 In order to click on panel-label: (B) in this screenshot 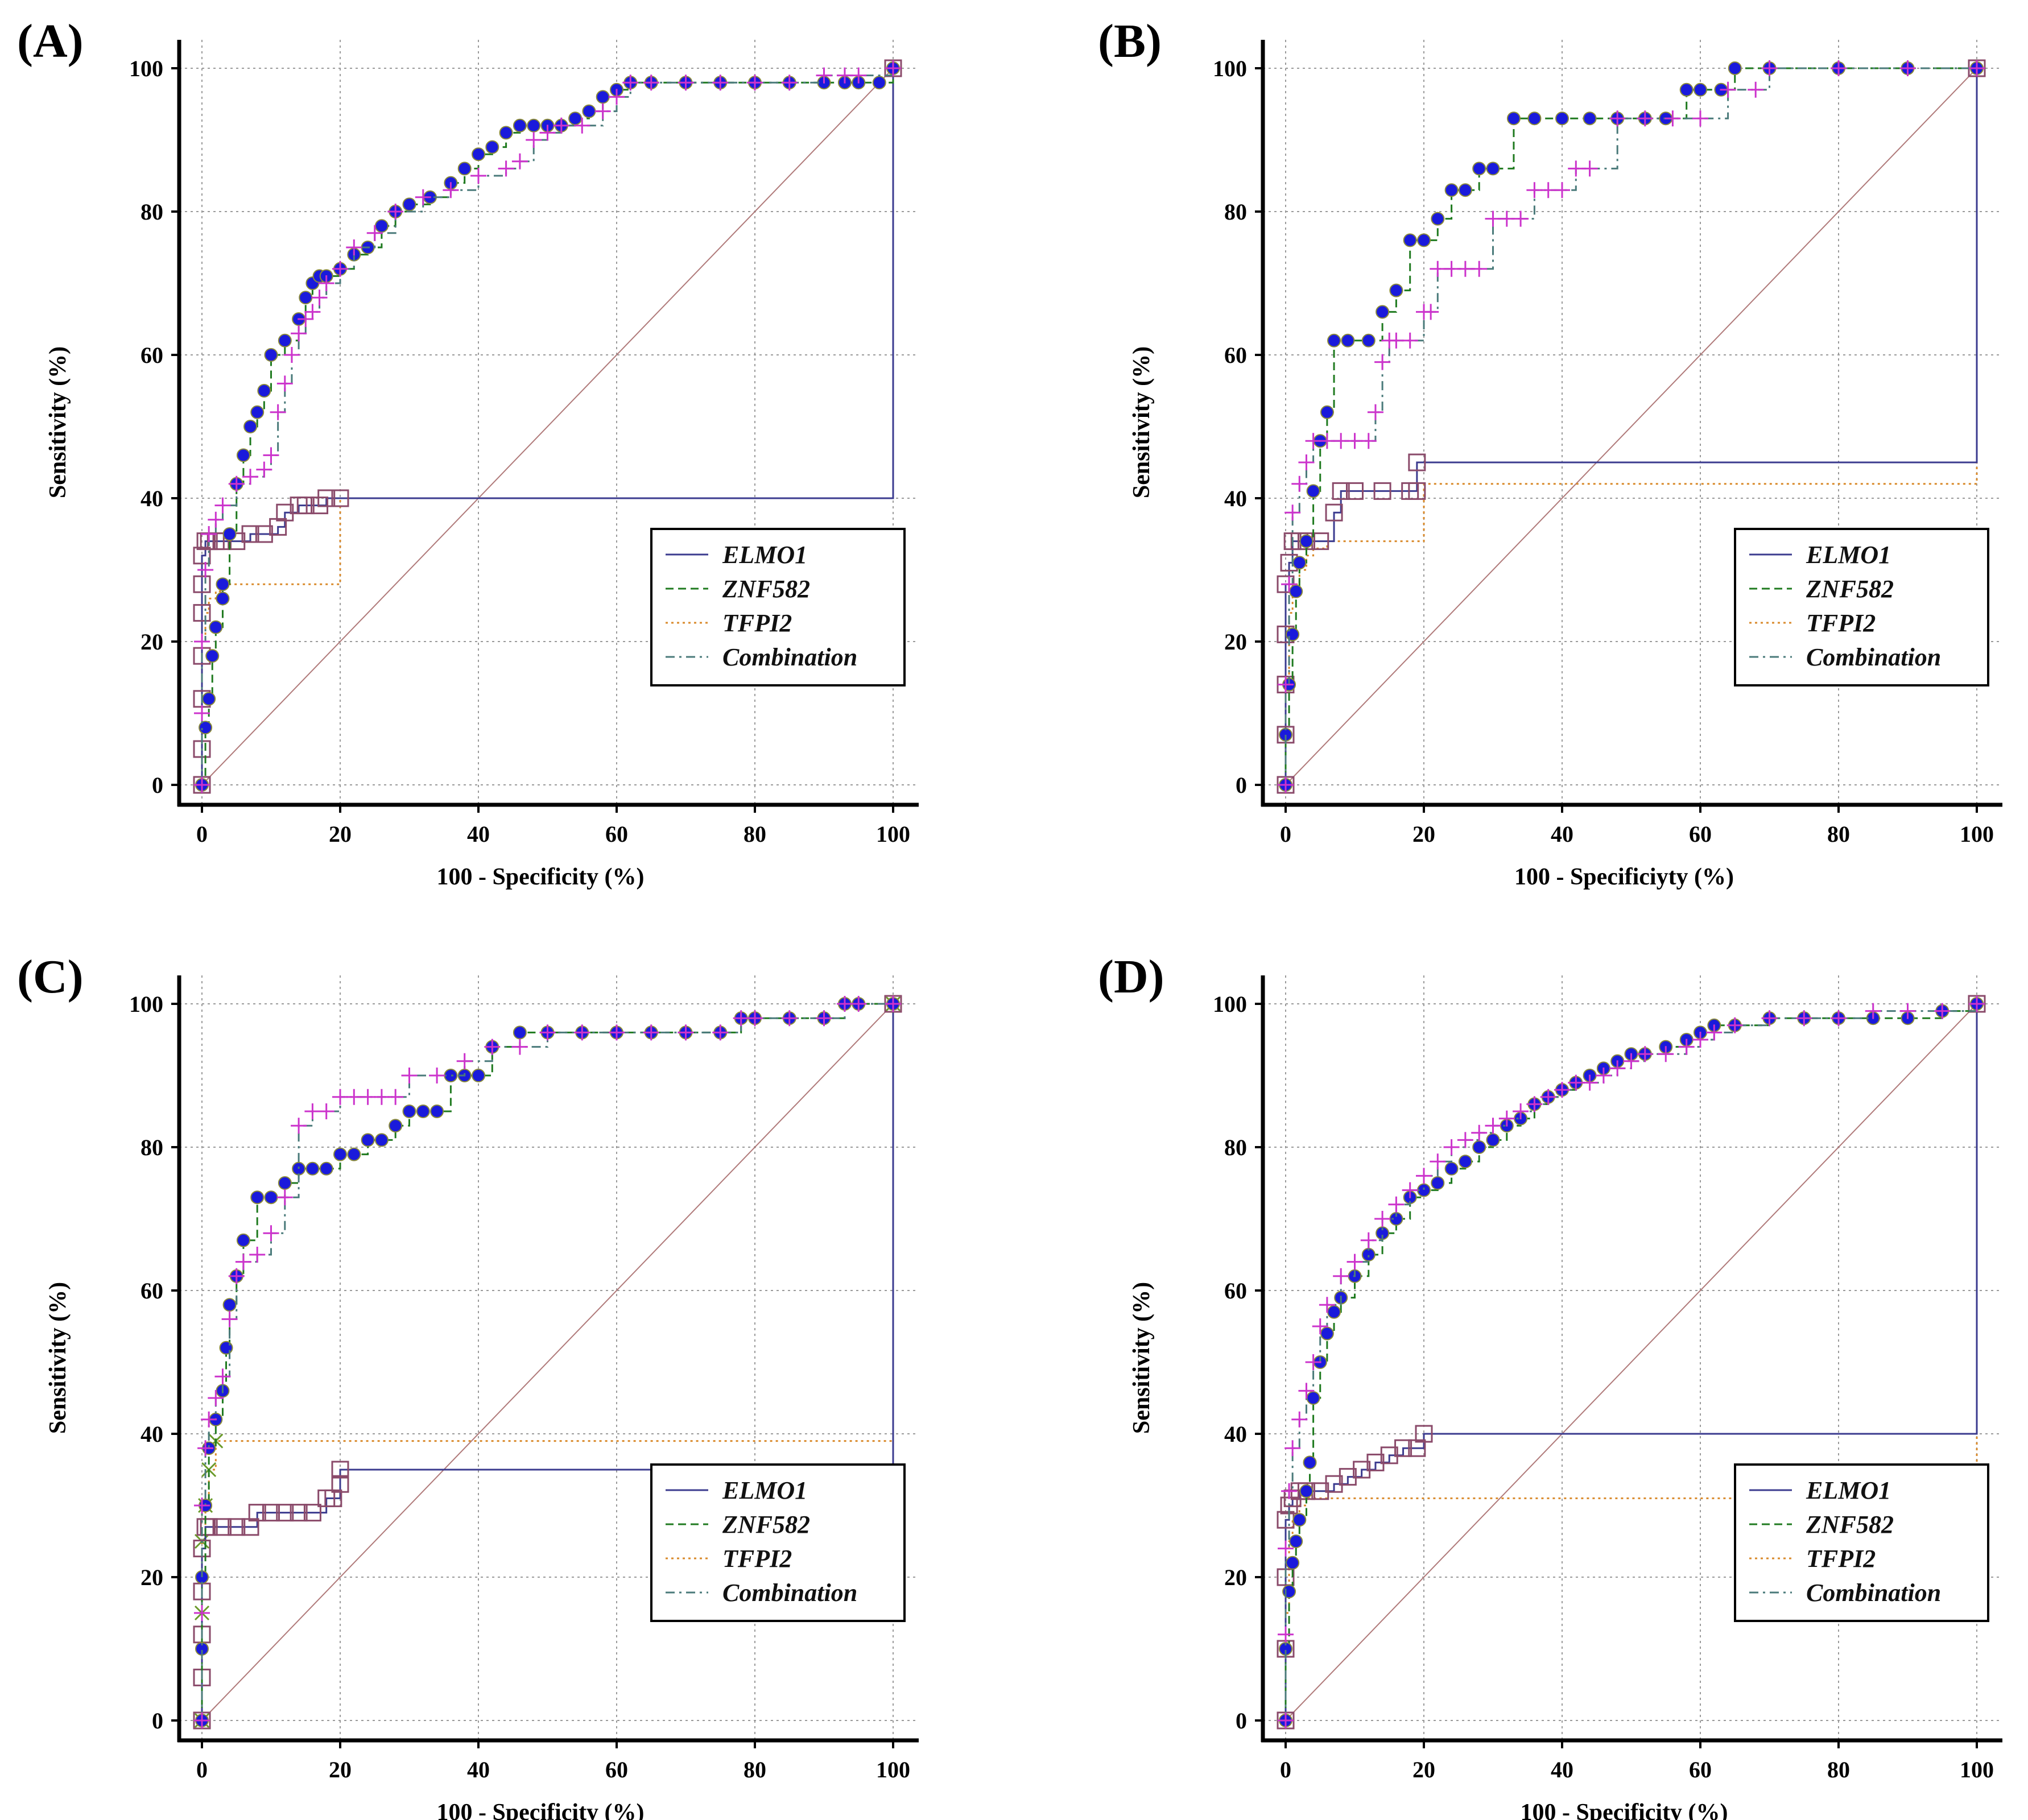, I will do `click(1130, 41)`.